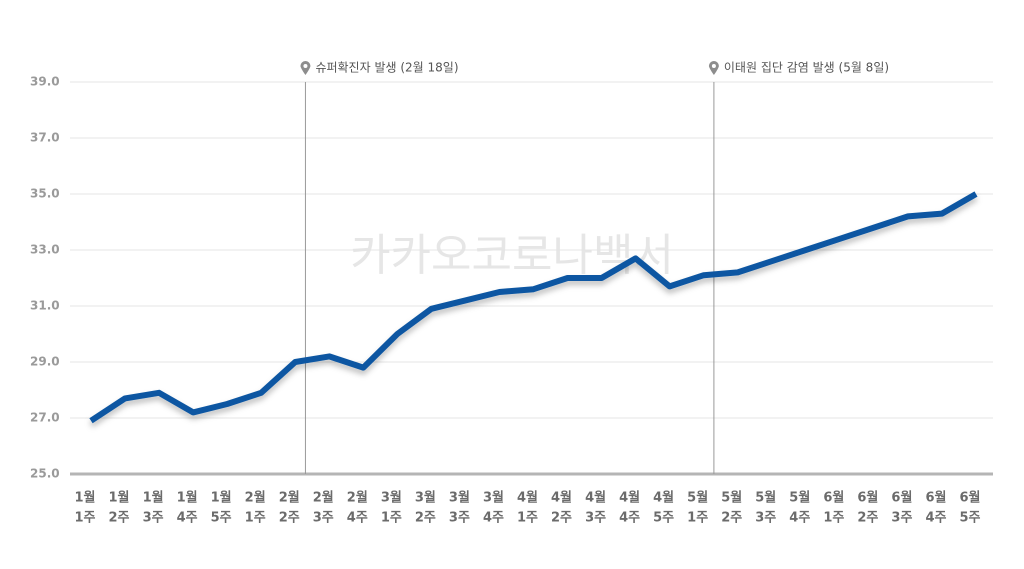 This screenshot has width=1024, height=569. Describe the element at coordinates (45, 306) in the screenshot. I see `y-tick-label: 31.0` at that location.